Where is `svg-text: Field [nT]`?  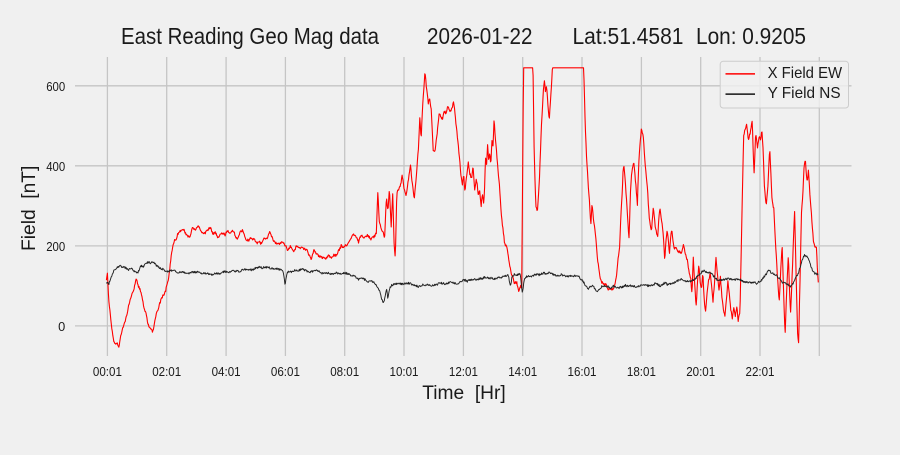 svg-text: Field [nT] is located at coordinates (29, 208).